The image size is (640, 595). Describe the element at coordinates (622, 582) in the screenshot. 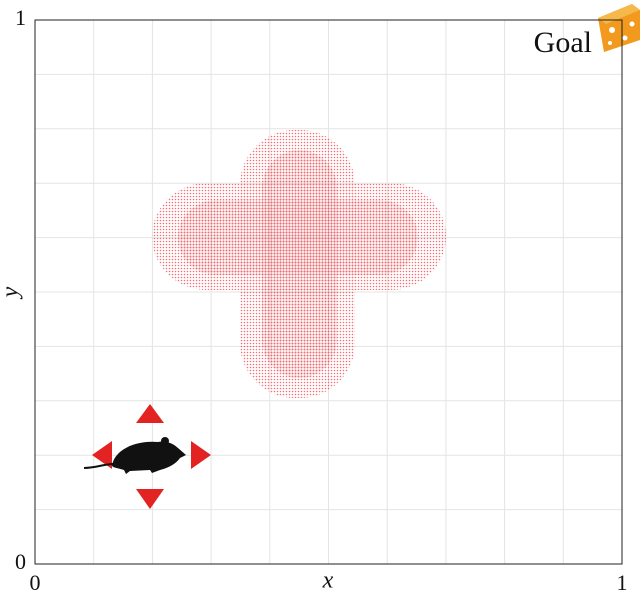

I see `x-tick-label: 1` at that location.